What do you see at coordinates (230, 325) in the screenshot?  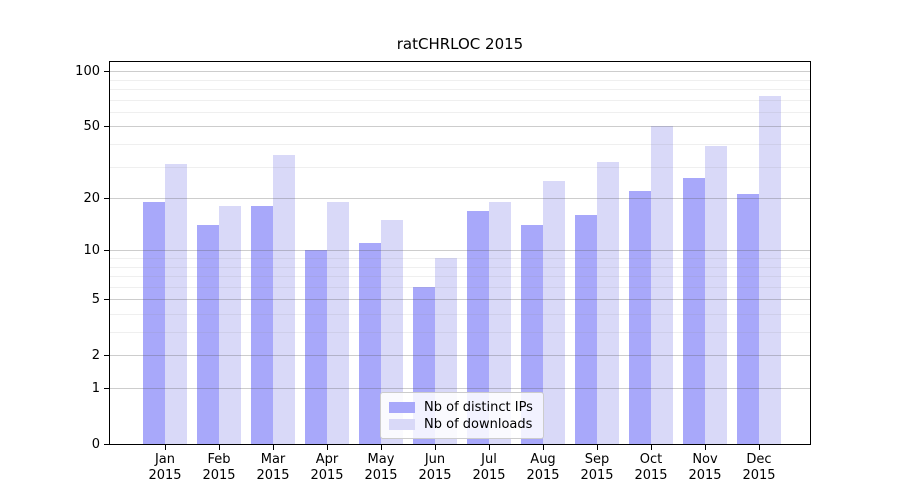 I see `bar-feb-downloads` at bounding box center [230, 325].